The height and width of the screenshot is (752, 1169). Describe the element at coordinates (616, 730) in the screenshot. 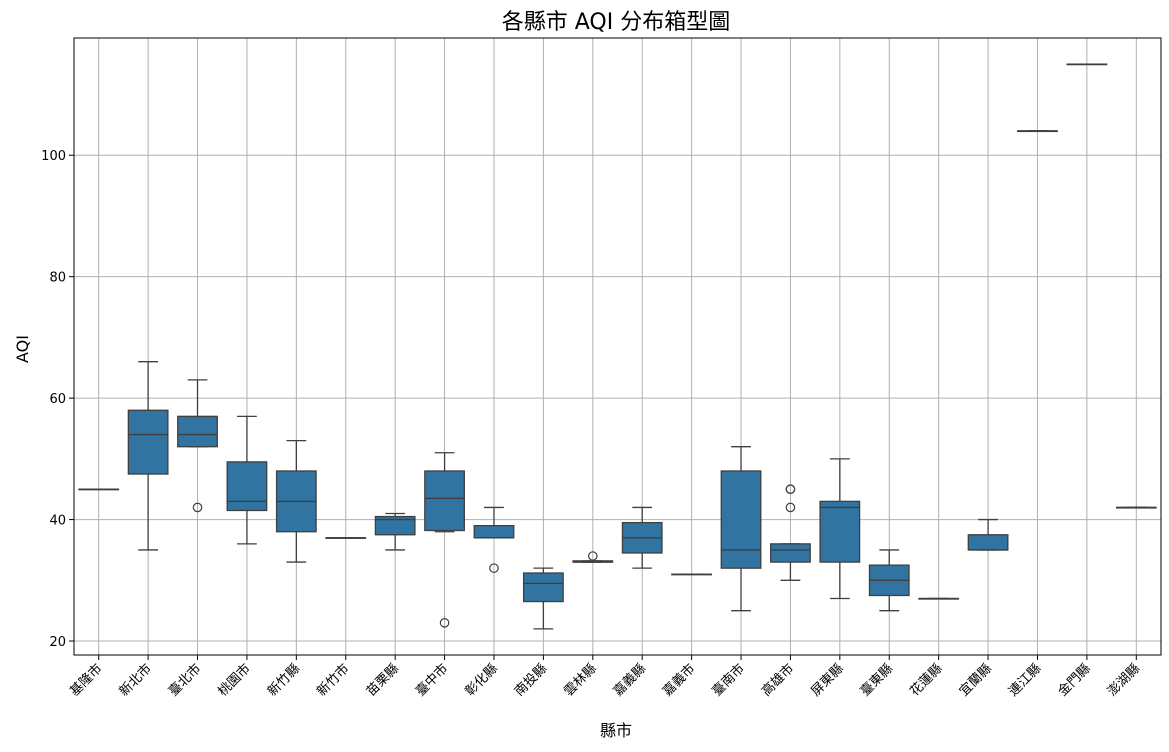

I see `x-axis-title: 縣市` at that location.